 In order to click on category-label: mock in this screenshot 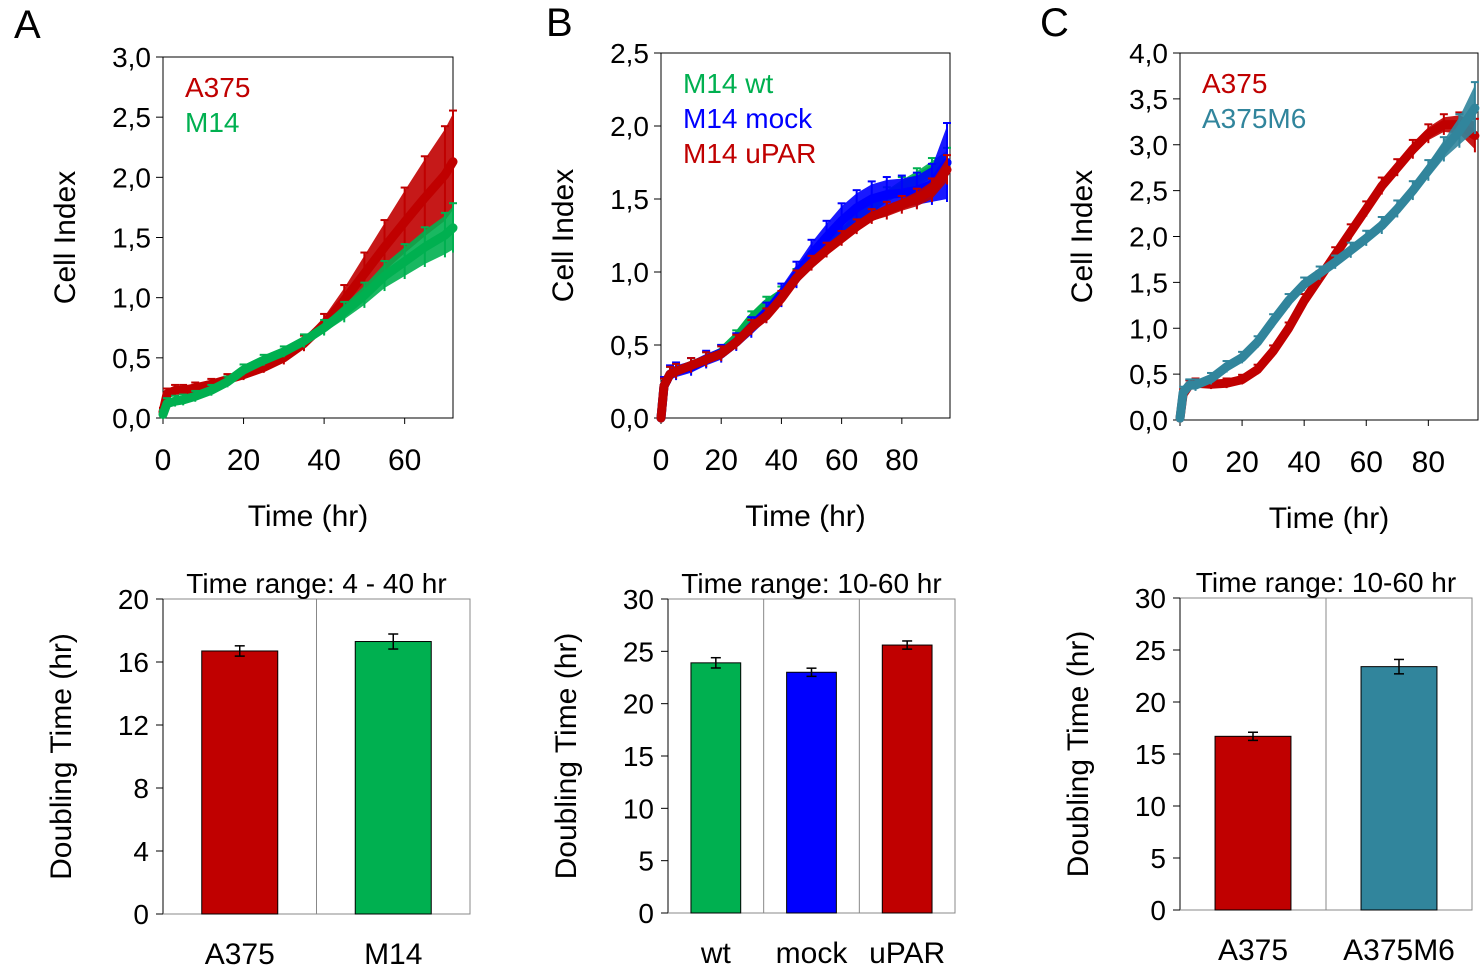, I will do `click(812, 953)`.